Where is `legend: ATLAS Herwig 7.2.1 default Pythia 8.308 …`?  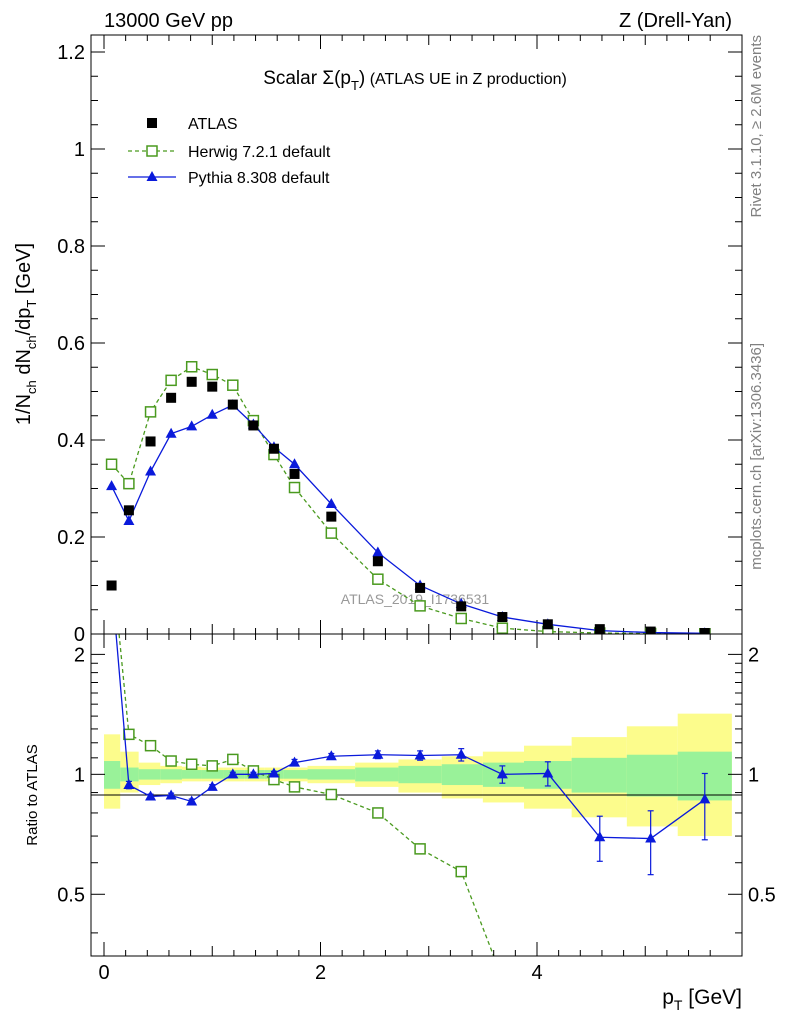
legend: ATLAS Herwig 7.2.1 default Pythia 8.308 … is located at coordinates (229, 151).